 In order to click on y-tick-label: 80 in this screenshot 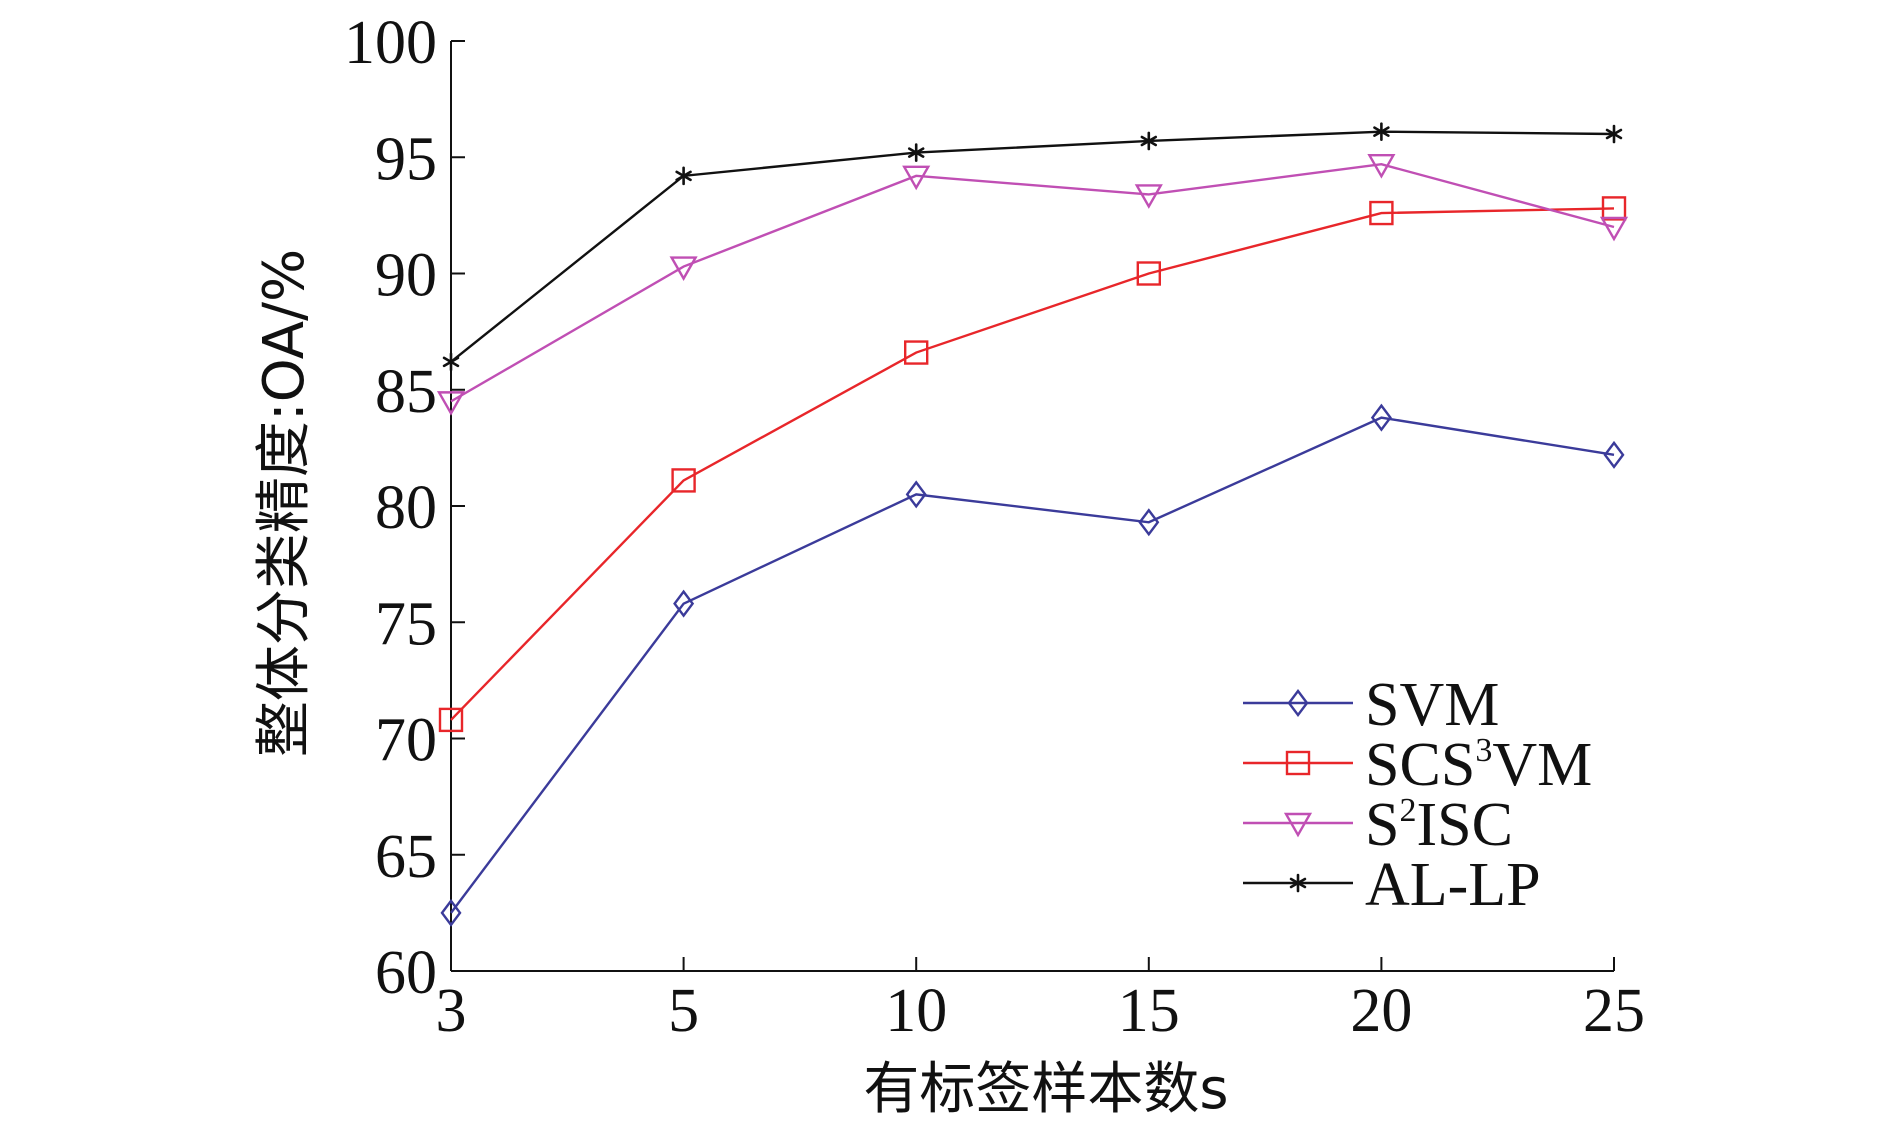, I will do `click(406, 508)`.